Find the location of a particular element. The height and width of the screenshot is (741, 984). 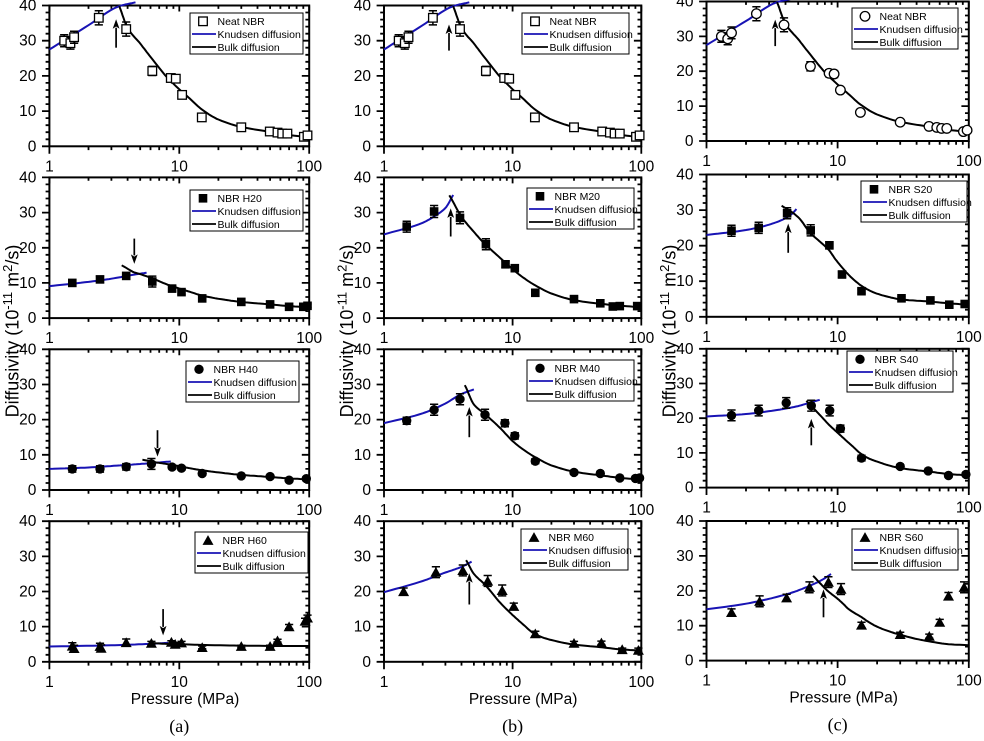

svg-text: NBR S20 is located at coordinates (911, 190).